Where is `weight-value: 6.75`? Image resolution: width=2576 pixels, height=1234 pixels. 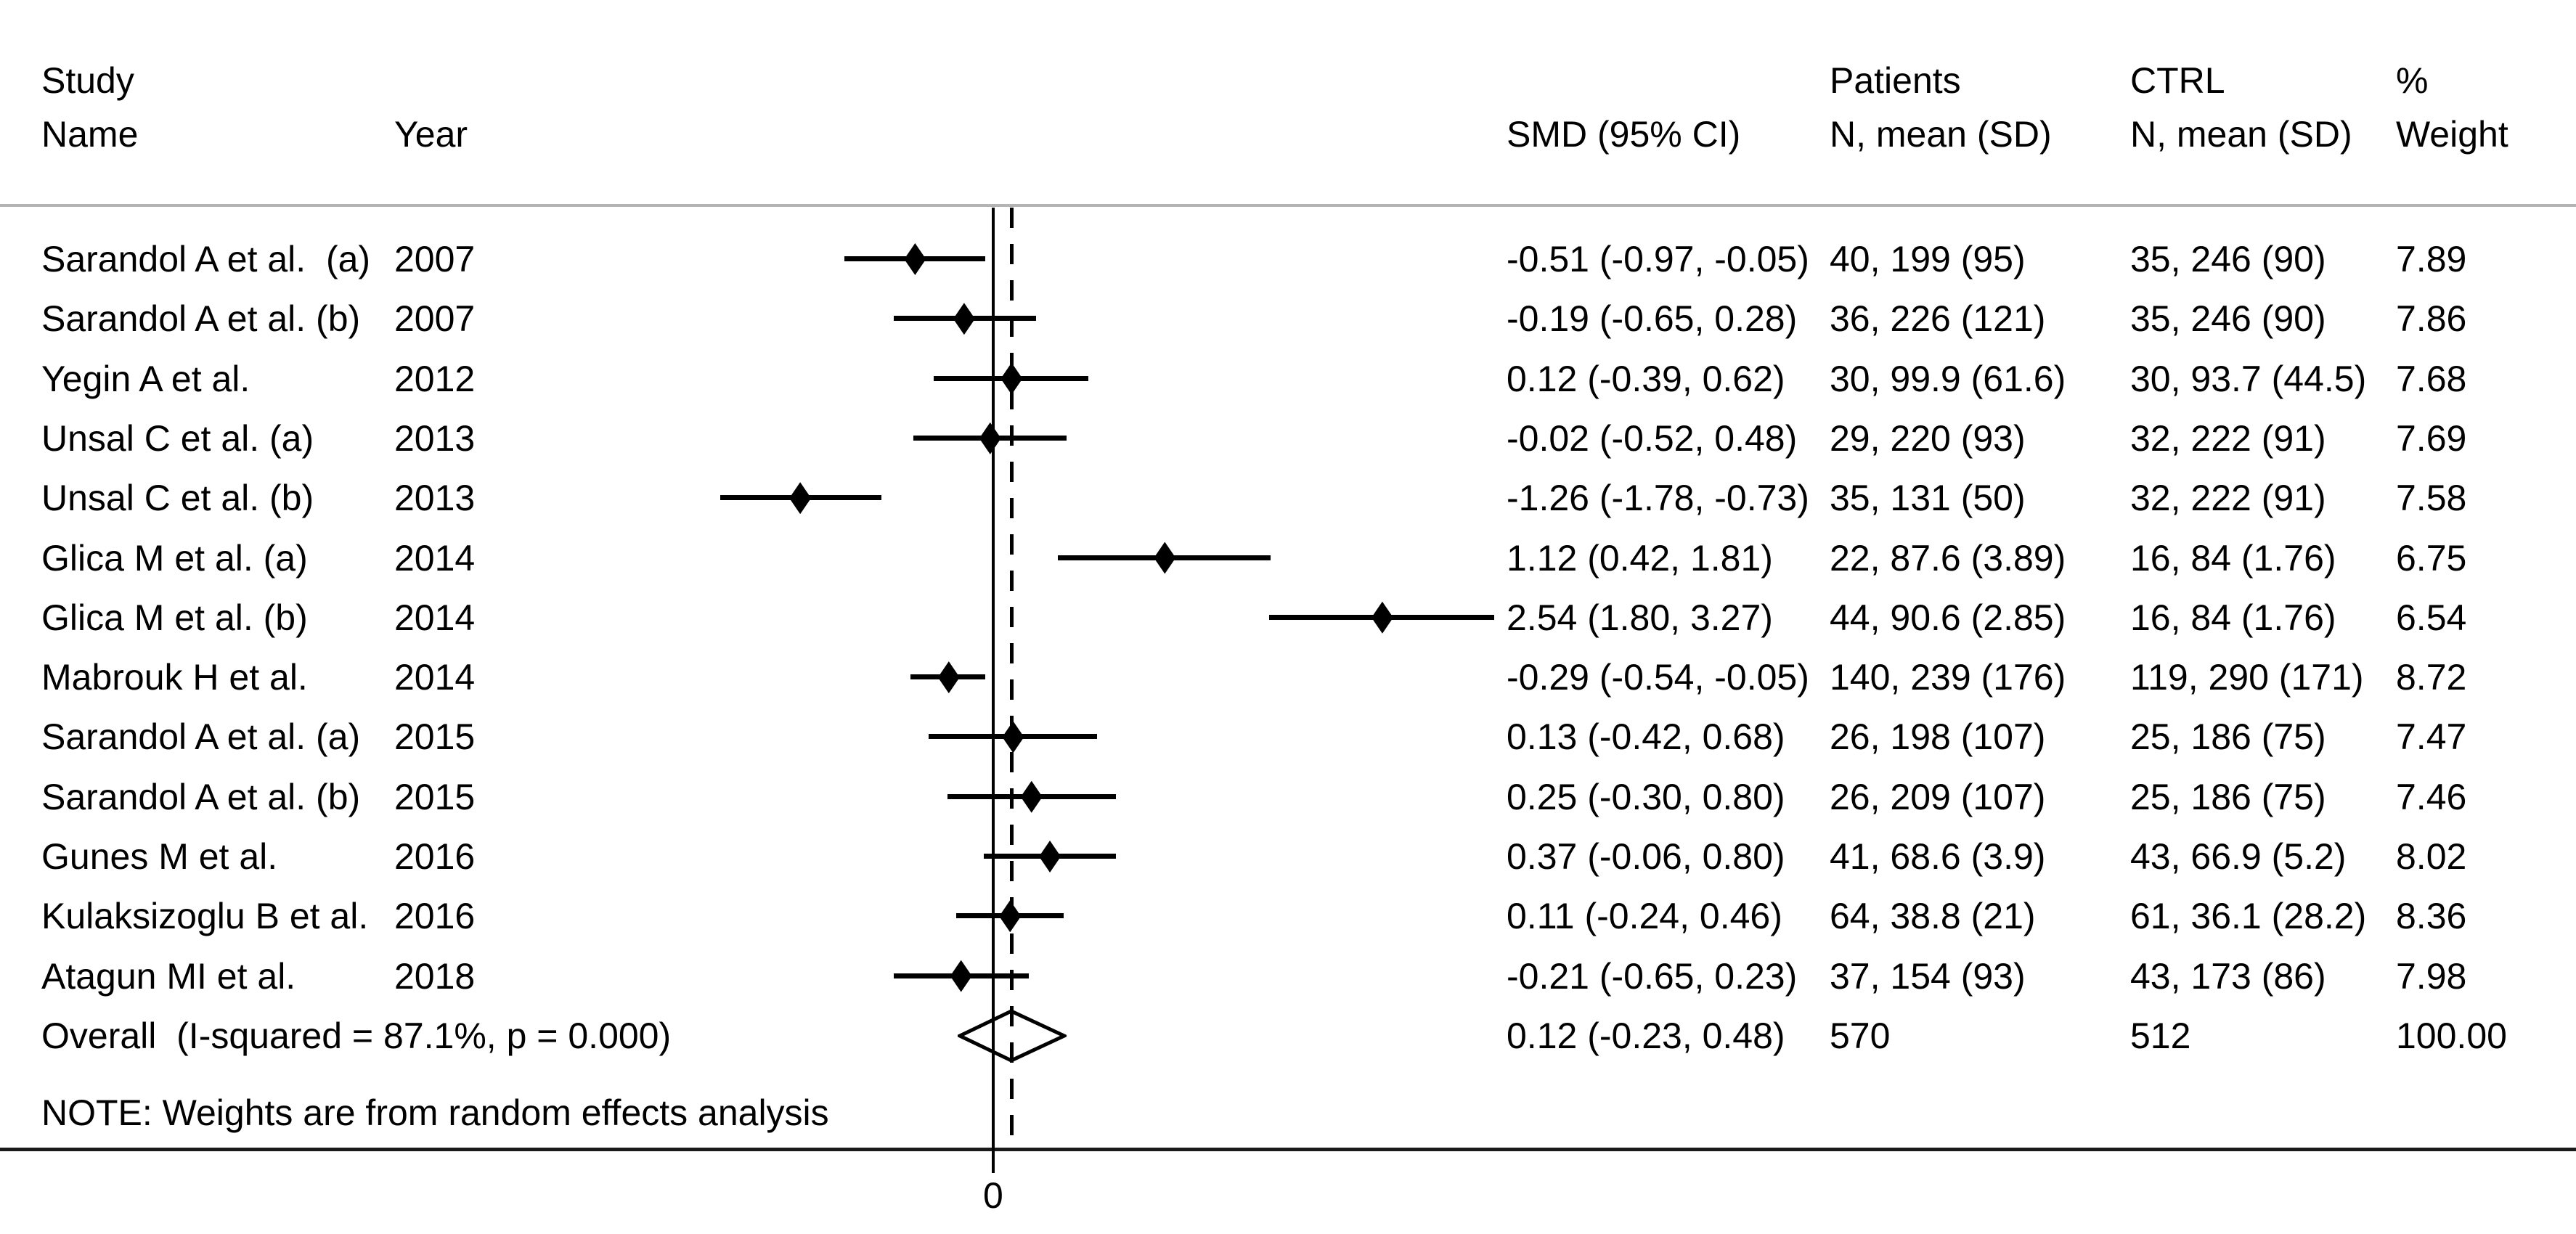
weight-value: 6.75 is located at coordinates (2431, 558).